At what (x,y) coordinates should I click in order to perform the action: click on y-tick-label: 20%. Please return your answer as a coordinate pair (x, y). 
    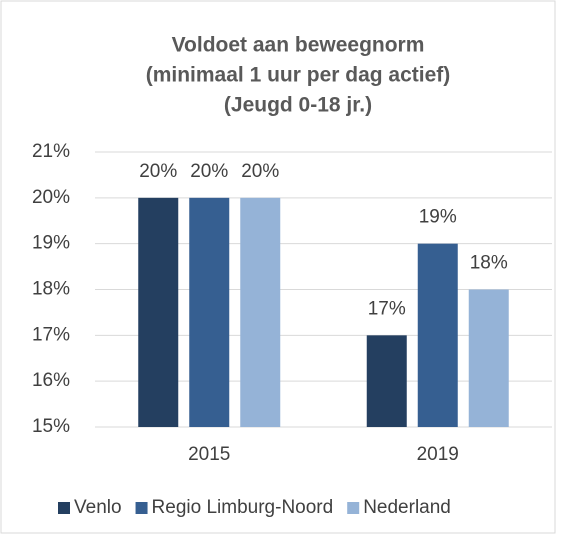
    Looking at the image, I should click on (51, 197).